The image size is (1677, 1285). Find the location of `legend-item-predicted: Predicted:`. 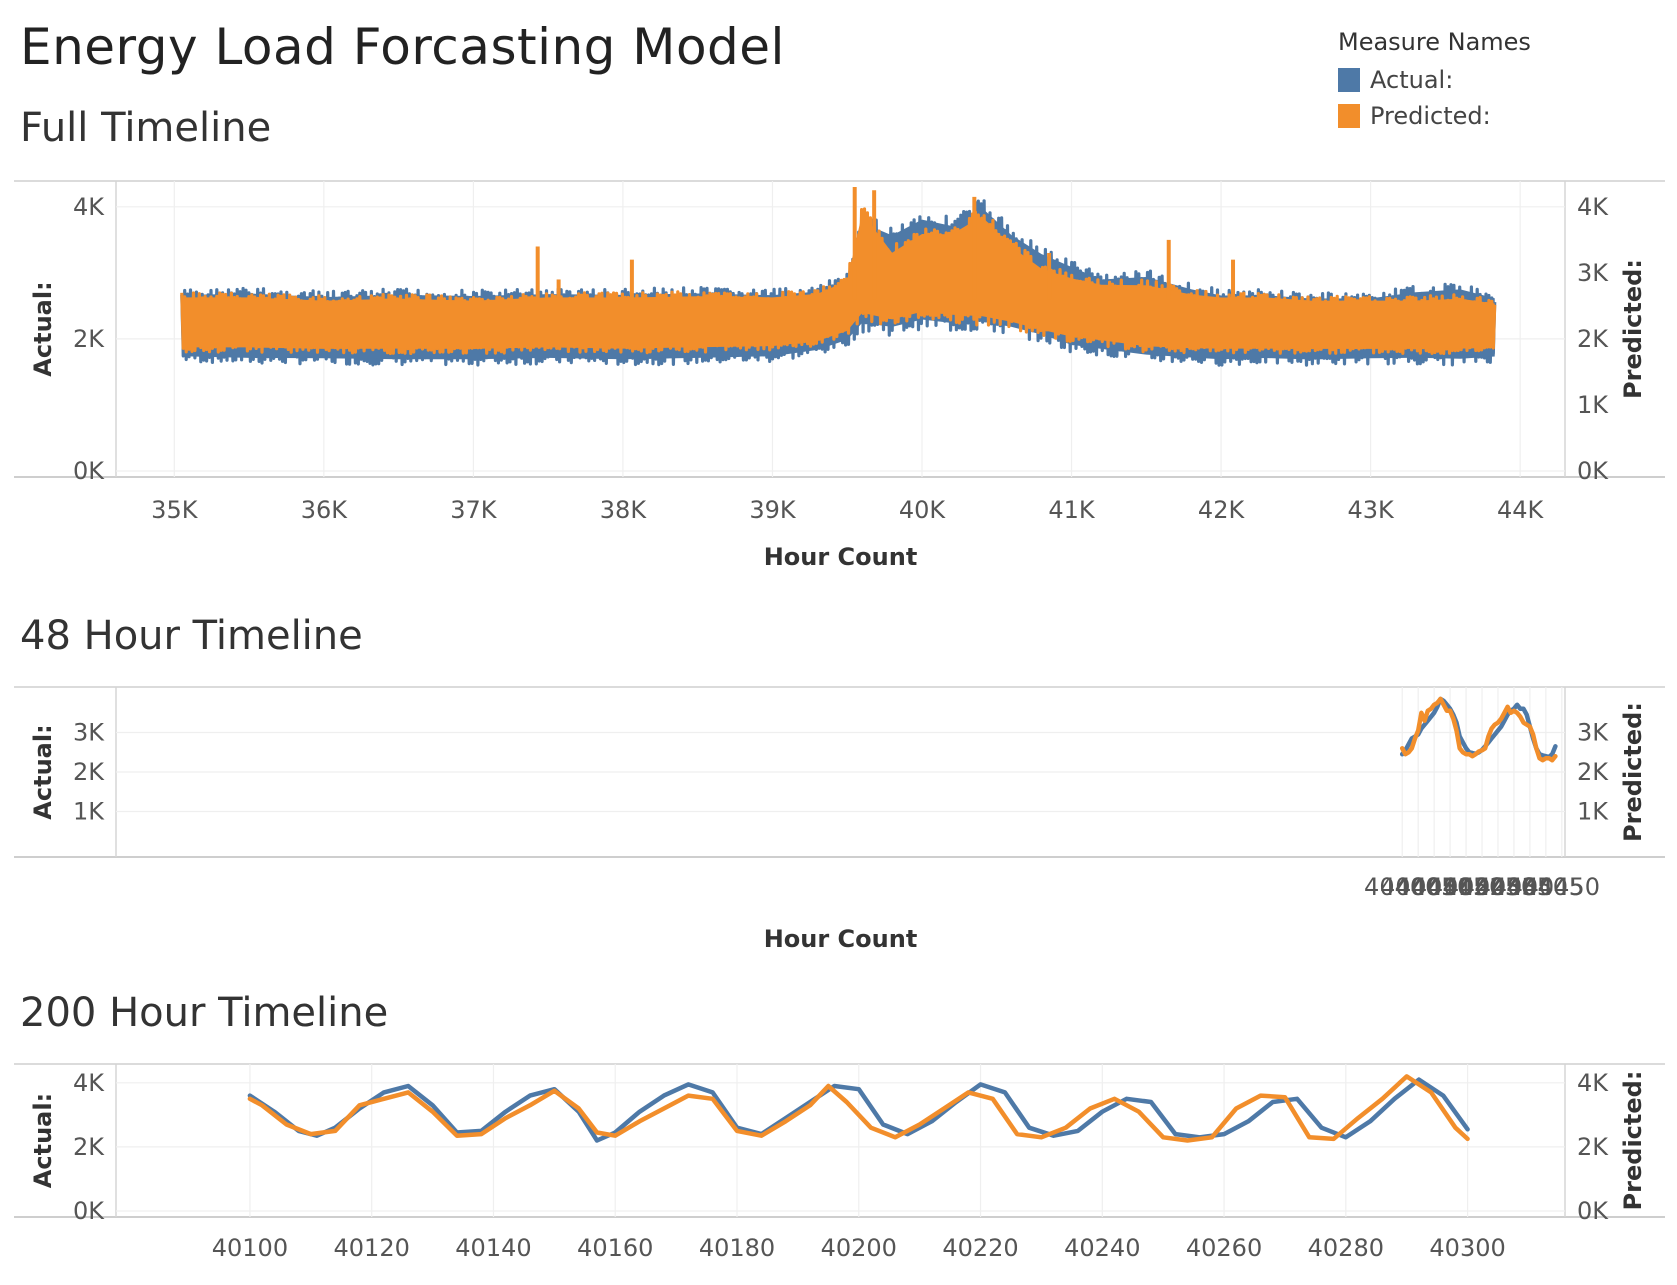

legend-item-predicted: Predicted: is located at coordinates (1434, 116).